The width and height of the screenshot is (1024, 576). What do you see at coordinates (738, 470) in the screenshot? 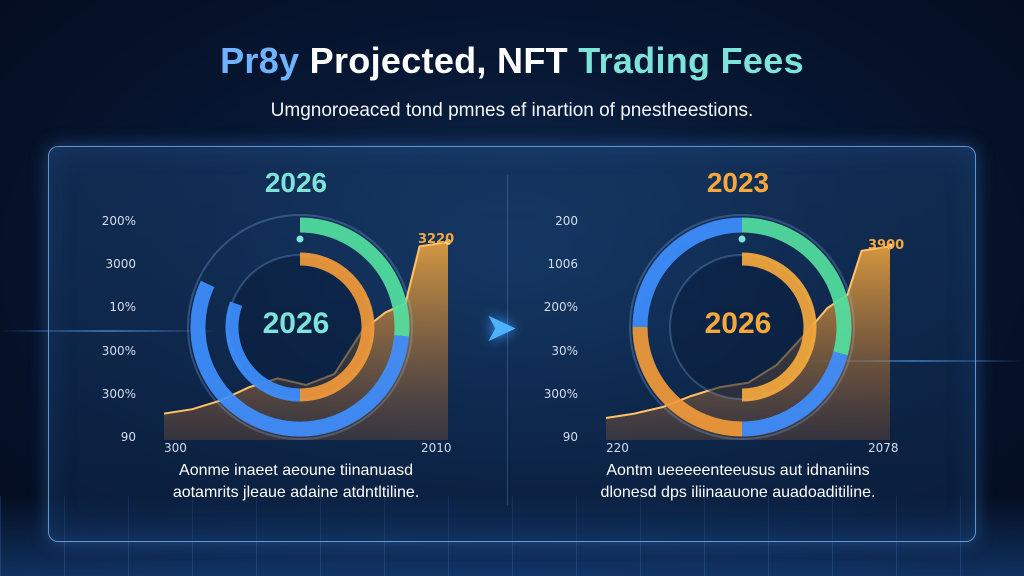
I see `caption-line: Aontm ueeeeenteeusus aut idnaniins` at bounding box center [738, 470].